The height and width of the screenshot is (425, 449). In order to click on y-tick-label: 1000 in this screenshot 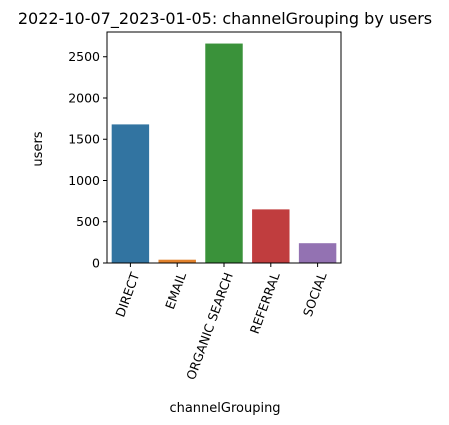, I will do `click(84, 180)`.